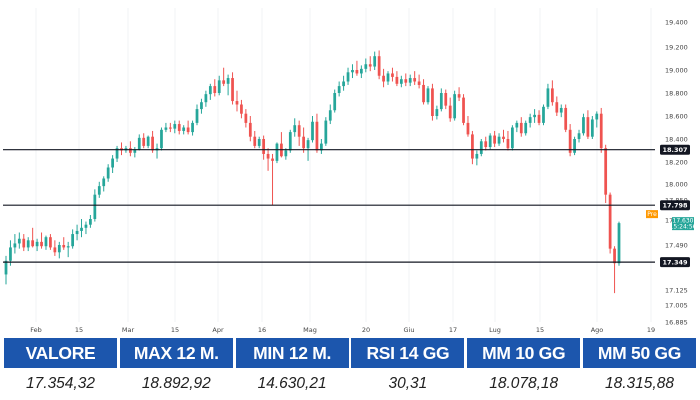  Describe the element at coordinates (409, 330) in the screenshot. I see `x-tick-label: Giu` at that location.